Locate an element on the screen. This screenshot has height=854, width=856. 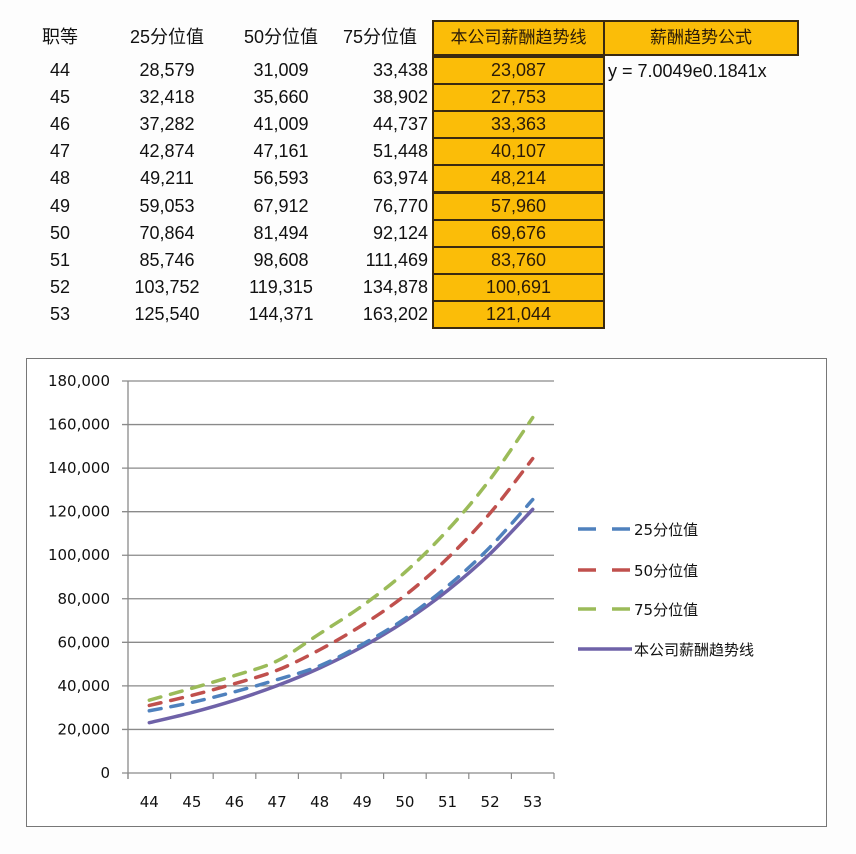
cell-p25: 85,746 is located at coordinates (167, 259).